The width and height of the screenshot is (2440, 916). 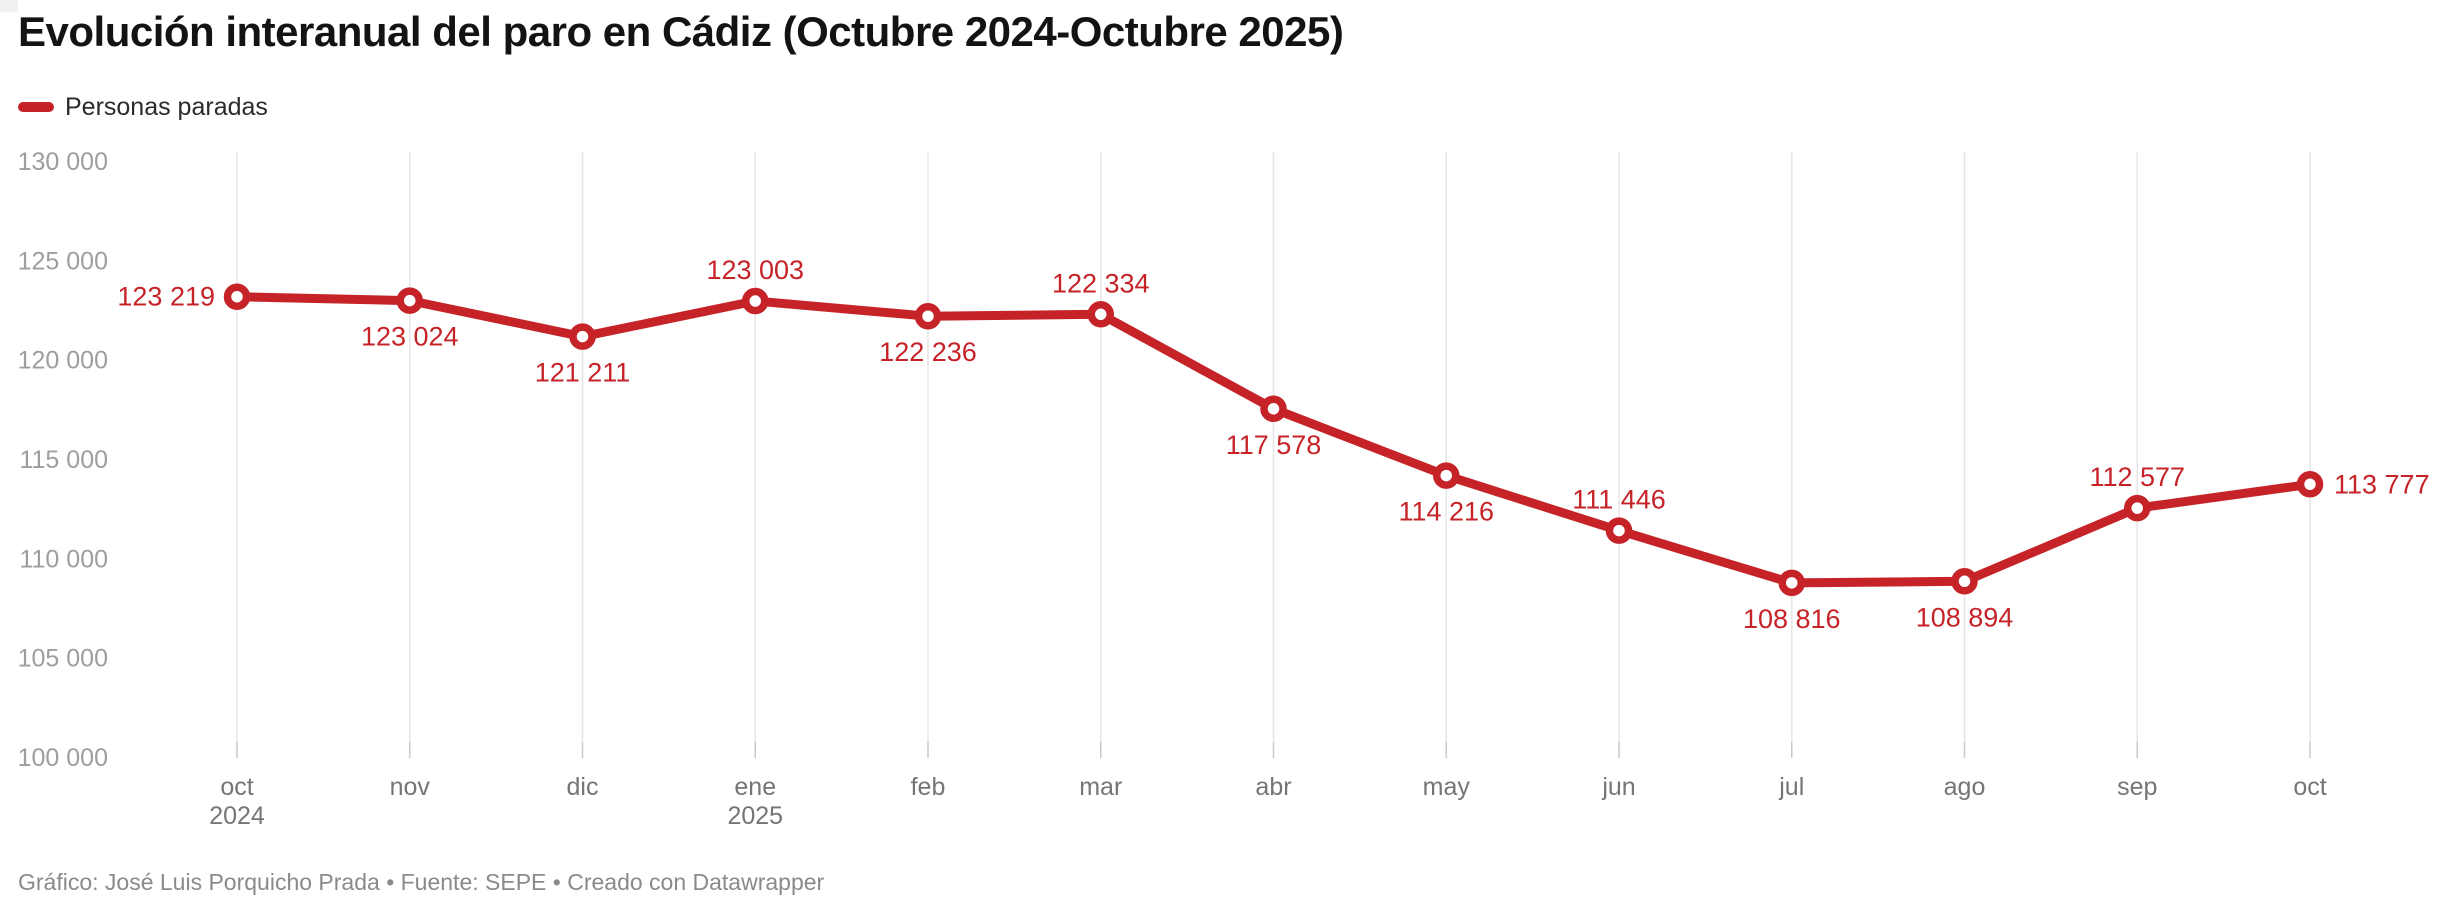 What do you see at coordinates (1446, 512) in the screenshot?
I see `value-label: 114 216` at bounding box center [1446, 512].